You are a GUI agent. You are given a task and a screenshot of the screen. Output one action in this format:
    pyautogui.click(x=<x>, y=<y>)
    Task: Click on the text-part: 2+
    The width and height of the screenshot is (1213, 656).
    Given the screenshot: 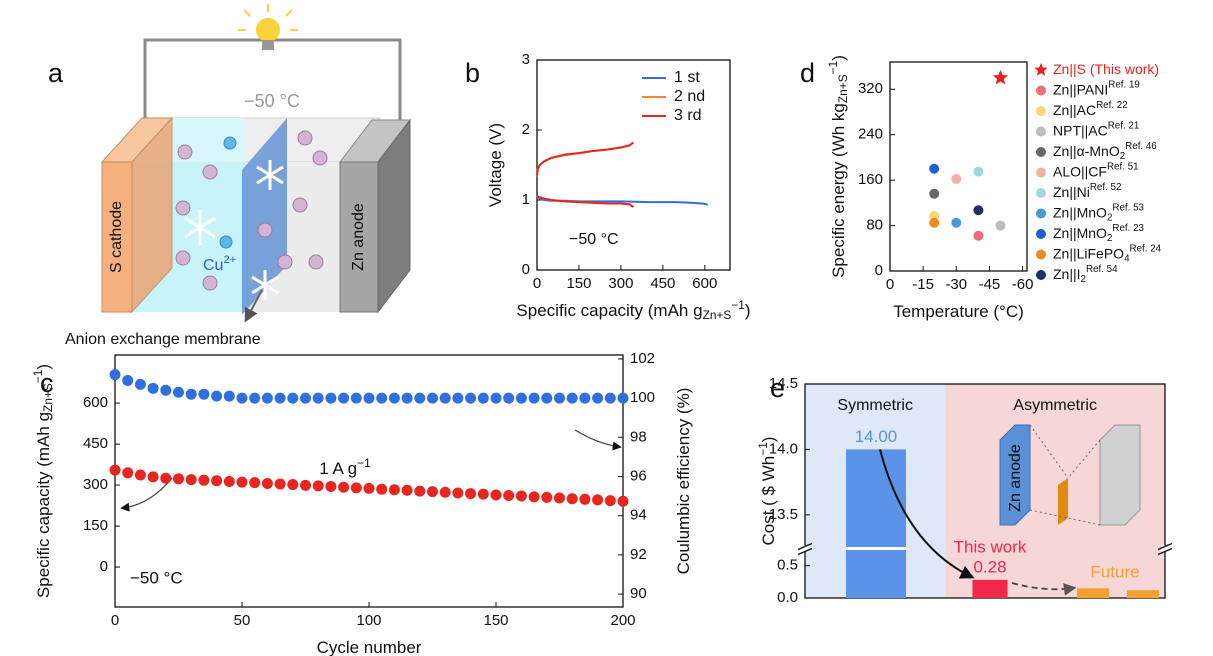 What is the action you would take?
    pyautogui.click(x=229, y=260)
    